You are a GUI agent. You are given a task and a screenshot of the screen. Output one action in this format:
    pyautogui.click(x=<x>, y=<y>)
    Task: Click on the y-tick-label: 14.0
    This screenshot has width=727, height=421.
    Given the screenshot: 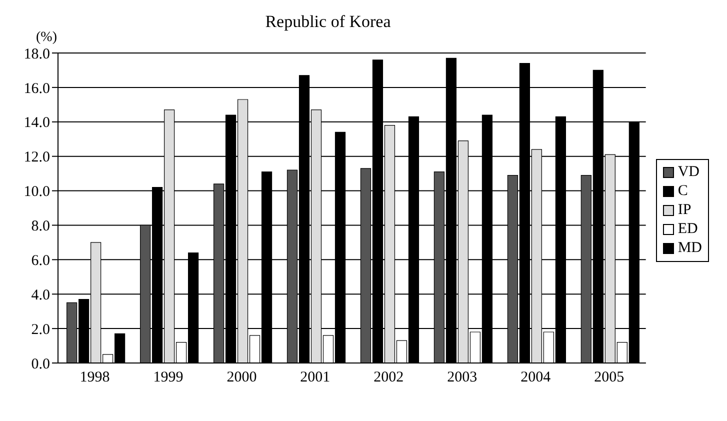 What is the action you would take?
    pyautogui.click(x=37, y=123)
    